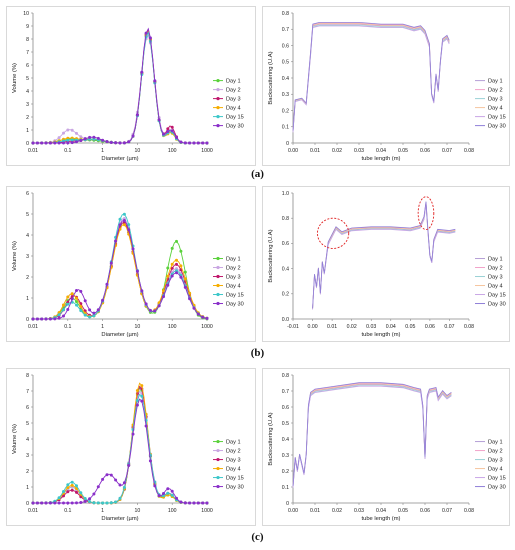 The image size is (515, 550). Describe the element at coordinates (257, 174) in the screenshot. I see `caption-a: (a)` at that location.